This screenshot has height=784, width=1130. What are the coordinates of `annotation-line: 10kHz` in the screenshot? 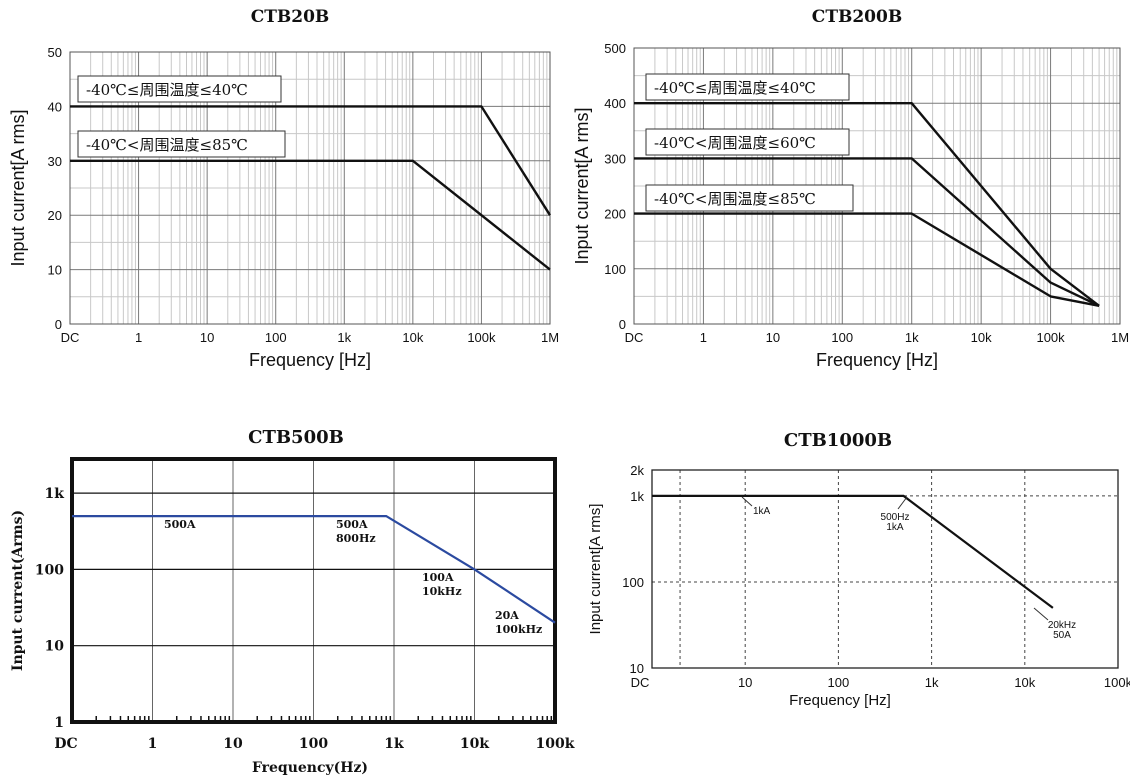 It's located at (442, 591).